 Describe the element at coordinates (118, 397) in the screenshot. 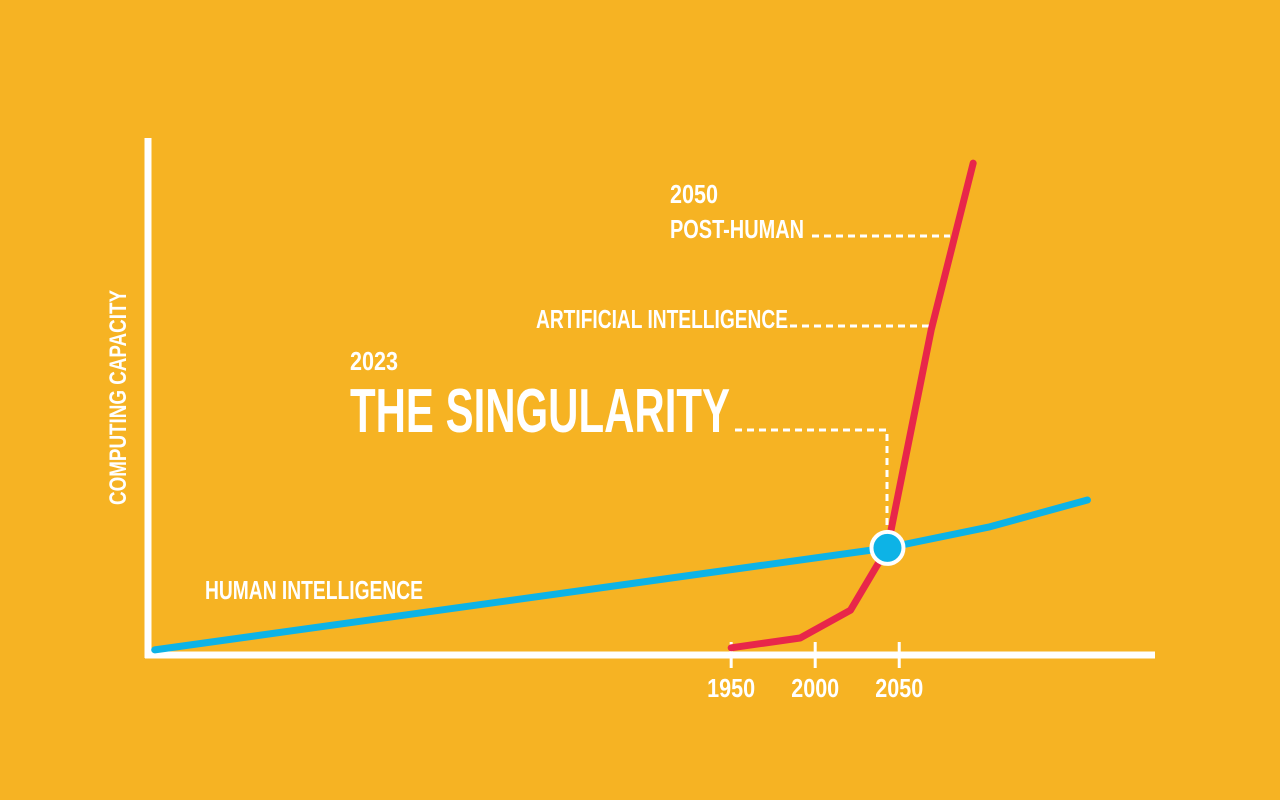

I see `y-axis-label: COMPUTING CAPACITY` at that location.